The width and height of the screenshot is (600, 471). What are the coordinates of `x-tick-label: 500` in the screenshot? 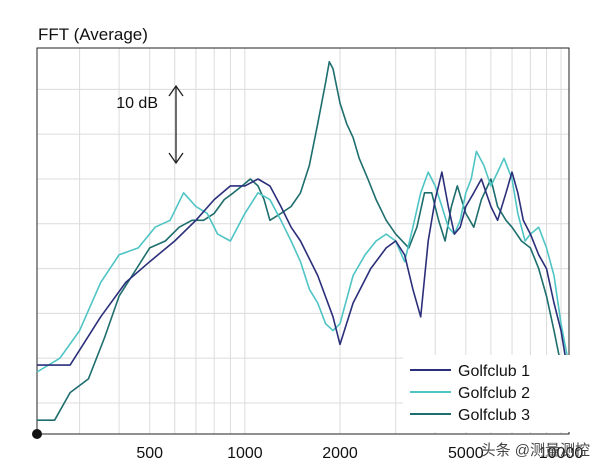 It's located at (149, 453).